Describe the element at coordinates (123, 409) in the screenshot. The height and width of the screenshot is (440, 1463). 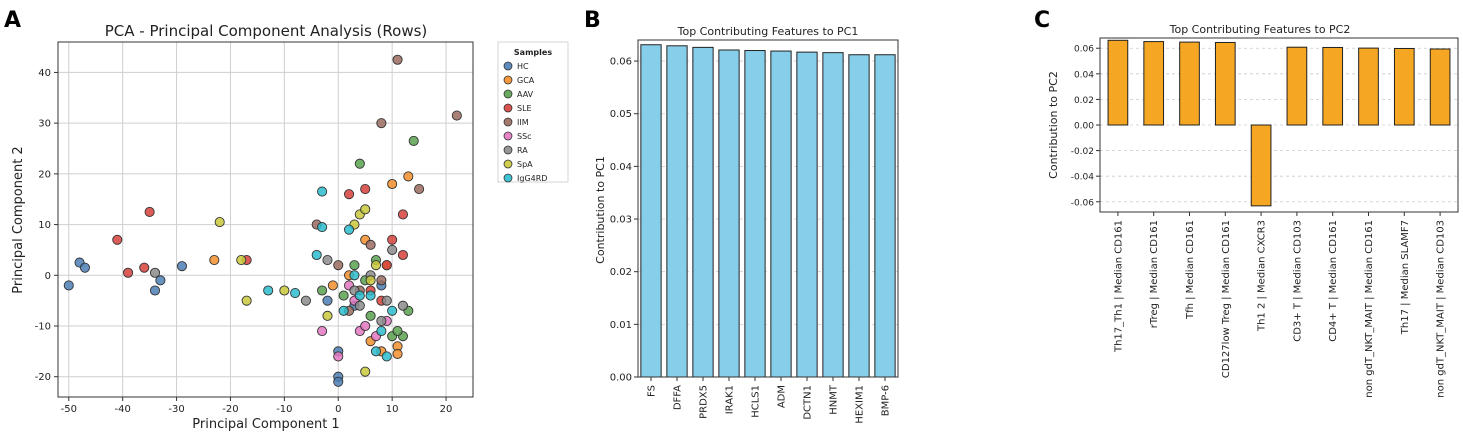
I see `x-tick-label: -40` at that location.